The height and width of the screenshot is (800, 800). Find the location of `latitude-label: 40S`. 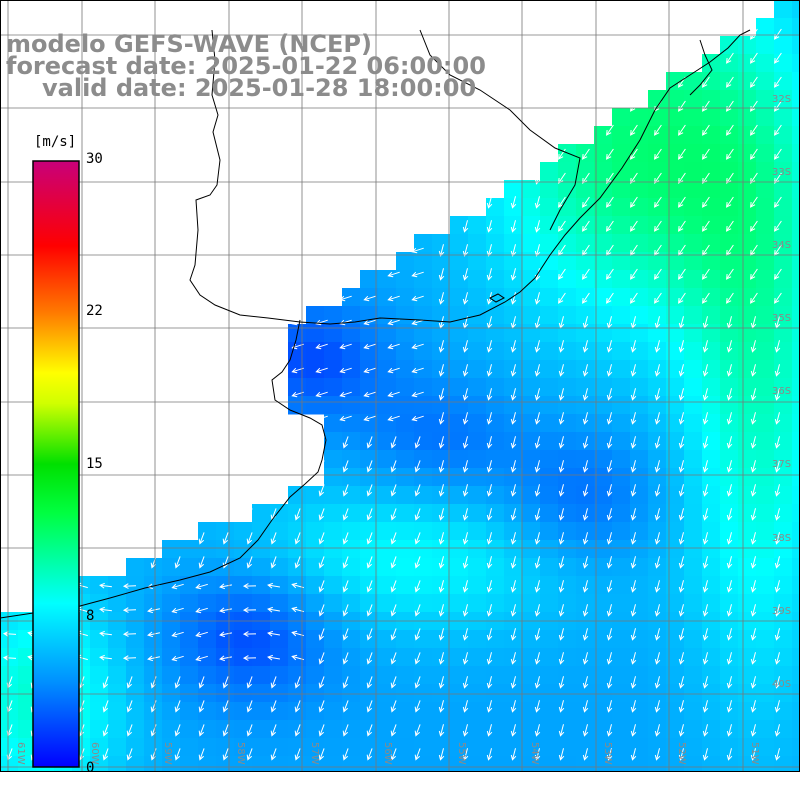

latitude-label: 40S is located at coordinates (781, 684).